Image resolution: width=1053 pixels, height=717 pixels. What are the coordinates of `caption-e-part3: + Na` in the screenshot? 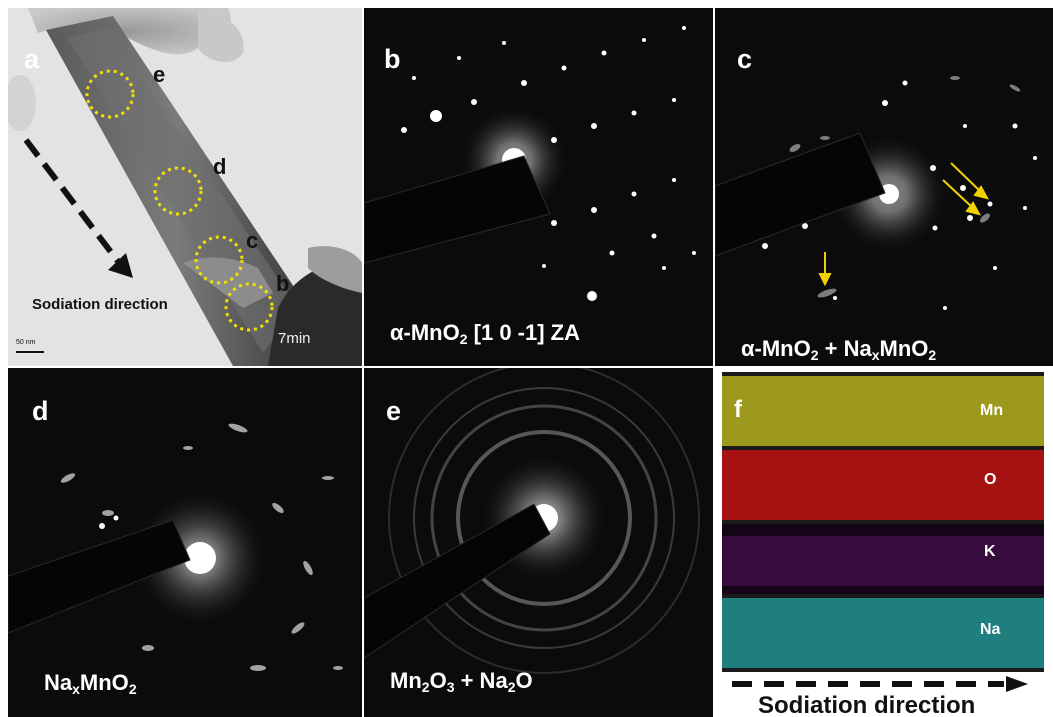 It's located at (480, 680).